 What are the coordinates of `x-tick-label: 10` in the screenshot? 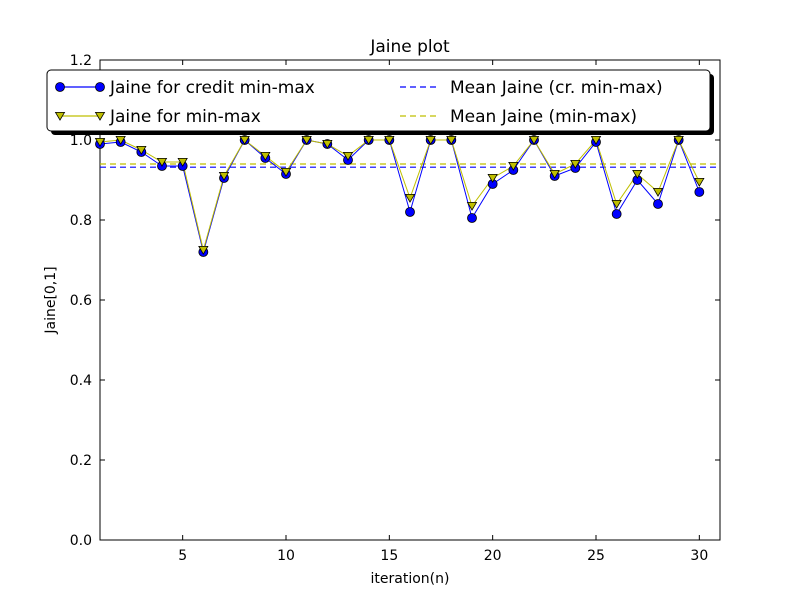 It's located at (286, 556).